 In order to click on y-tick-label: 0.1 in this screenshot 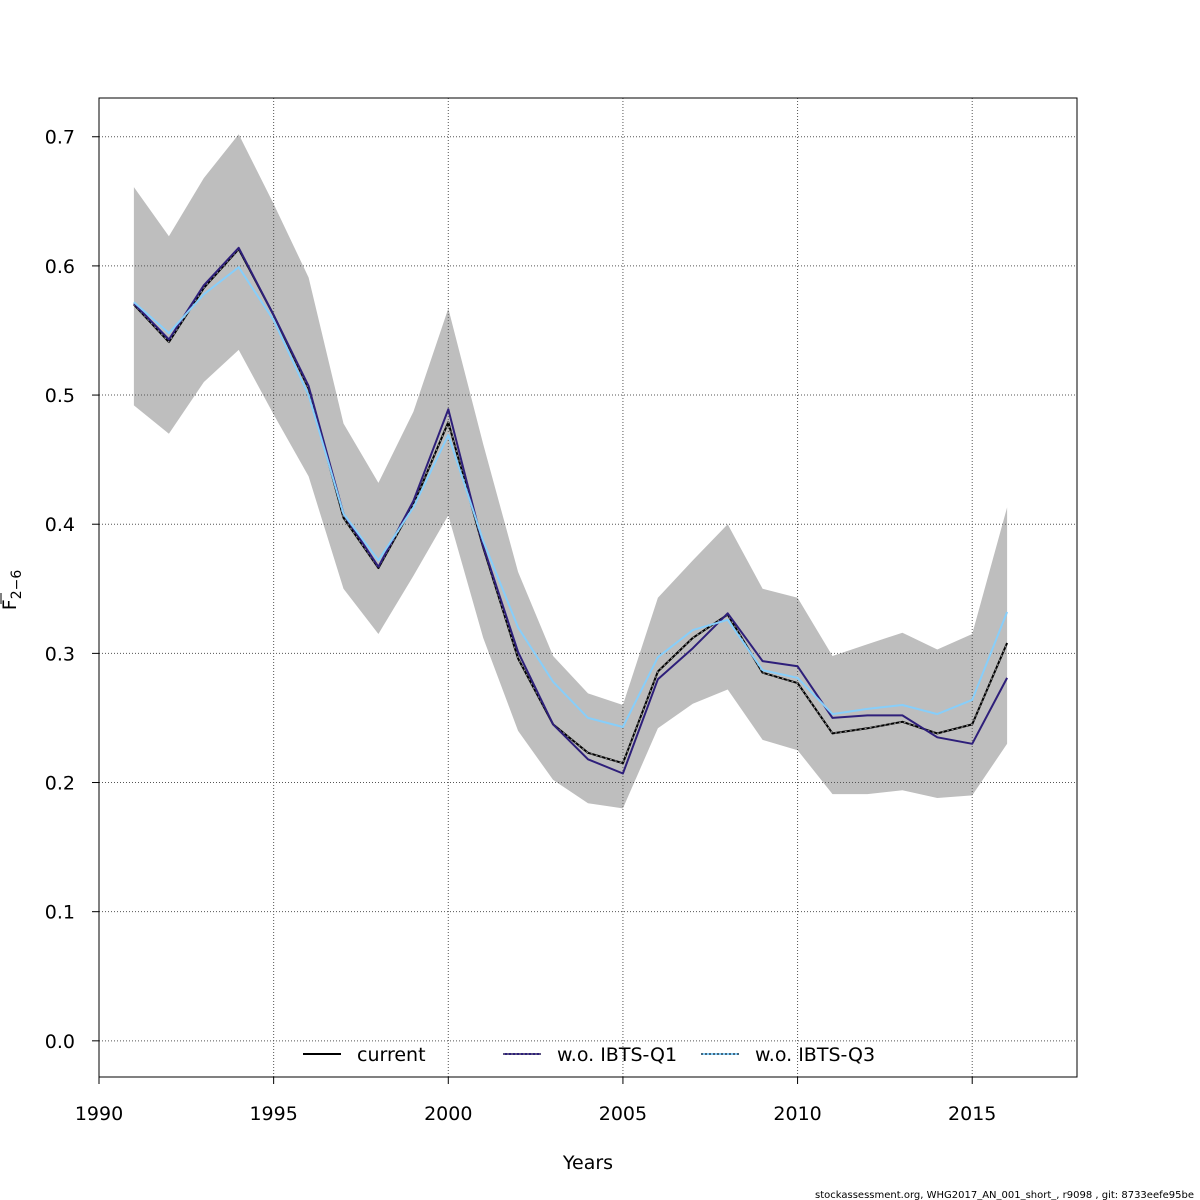, I will do `click(60, 913)`.